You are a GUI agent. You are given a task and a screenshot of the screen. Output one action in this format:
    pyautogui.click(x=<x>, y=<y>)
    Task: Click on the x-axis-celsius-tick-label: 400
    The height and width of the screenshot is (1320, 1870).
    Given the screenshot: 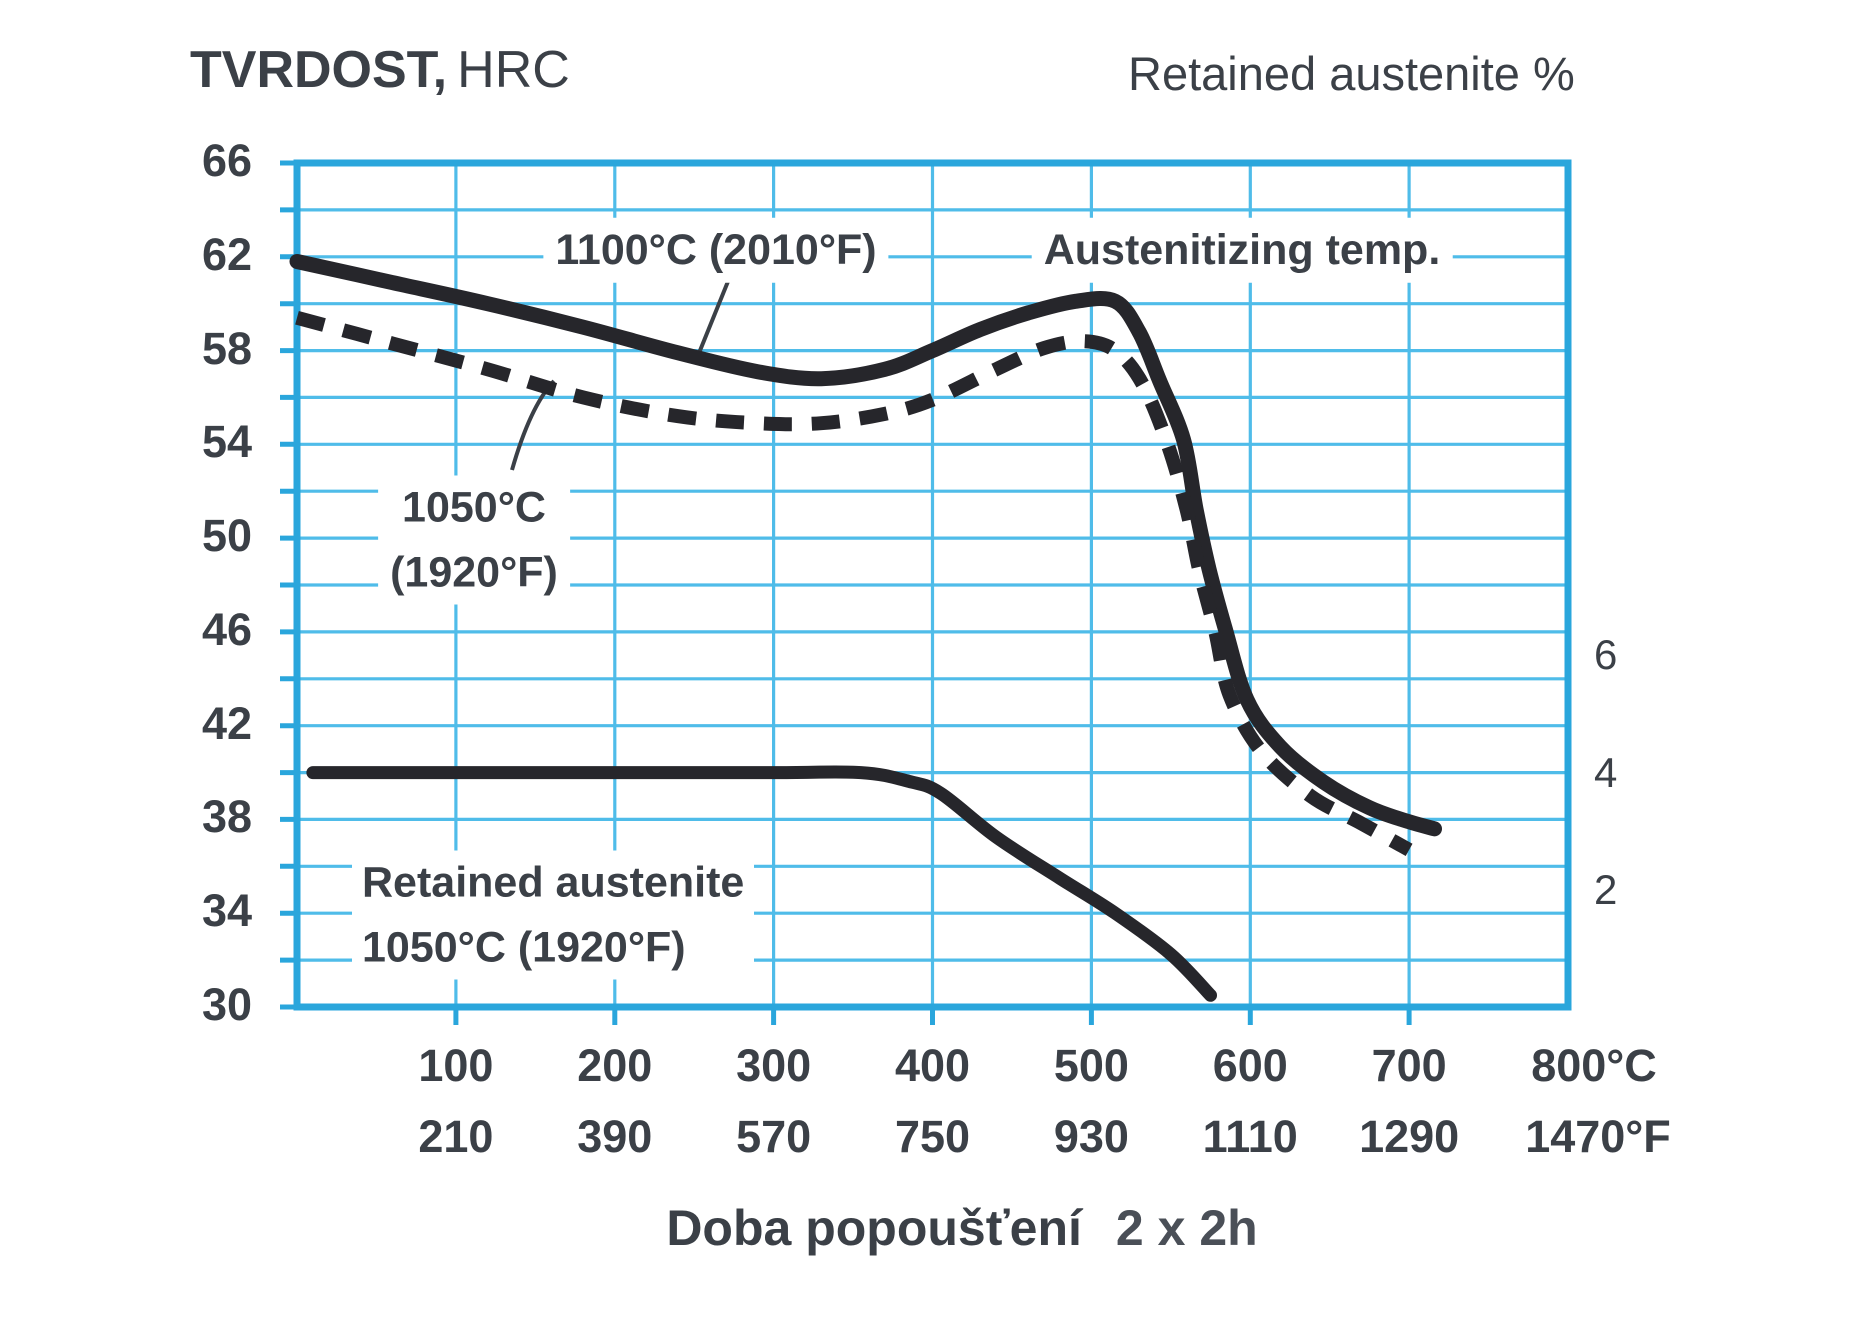 What is the action you would take?
    pyautogui.click(x=932, y=1065)
    